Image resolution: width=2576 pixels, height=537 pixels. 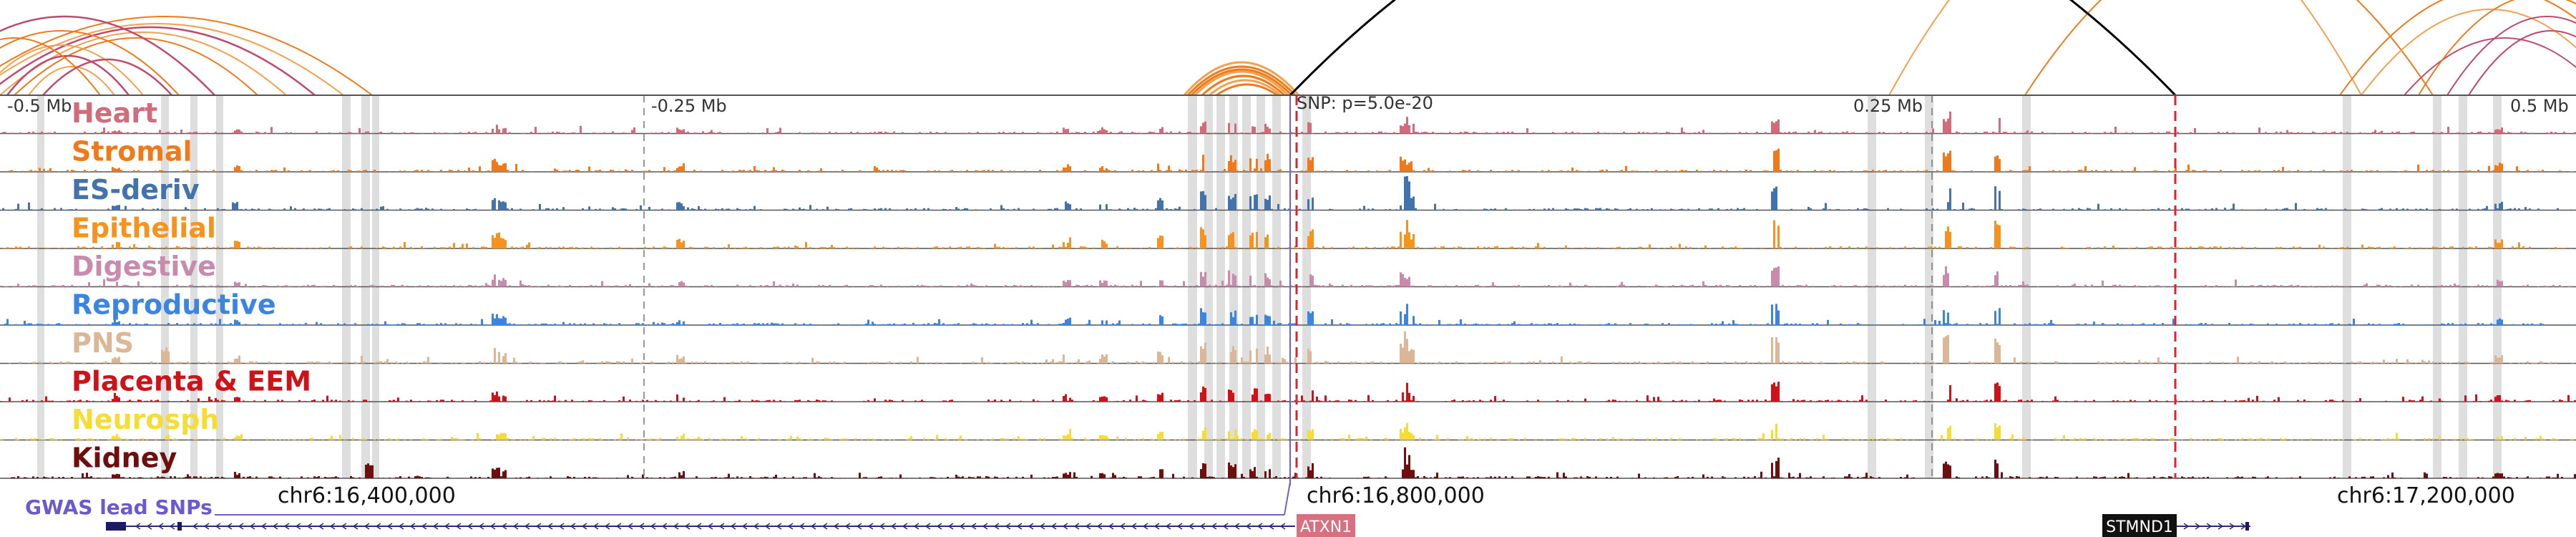 I want to click on snp-loop-arc, so click(x=1733, y=48).